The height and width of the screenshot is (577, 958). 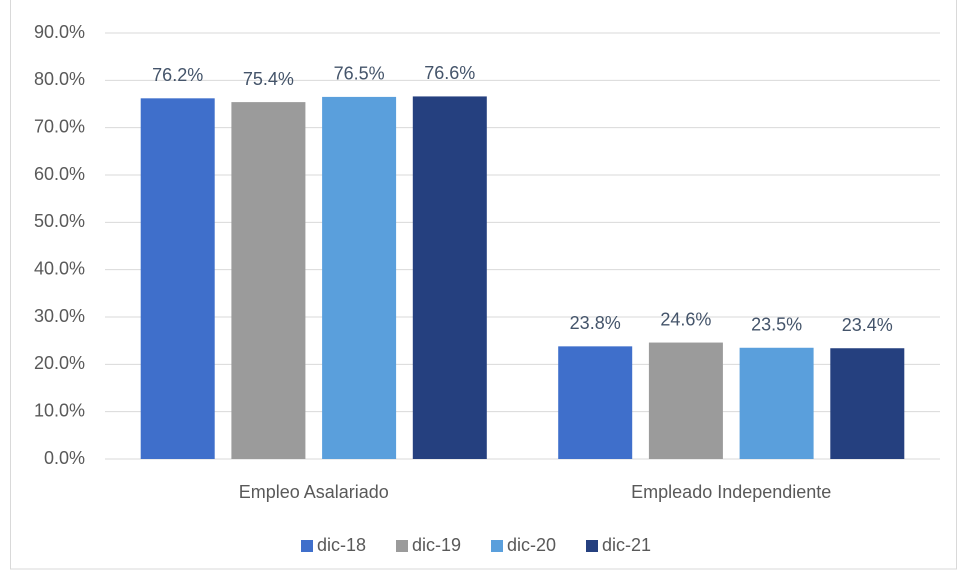 What do you see at coordinates (59, 174) in the screenshot?
I see `y-tick-label: 60.0%` at bounding box center [59, 174].